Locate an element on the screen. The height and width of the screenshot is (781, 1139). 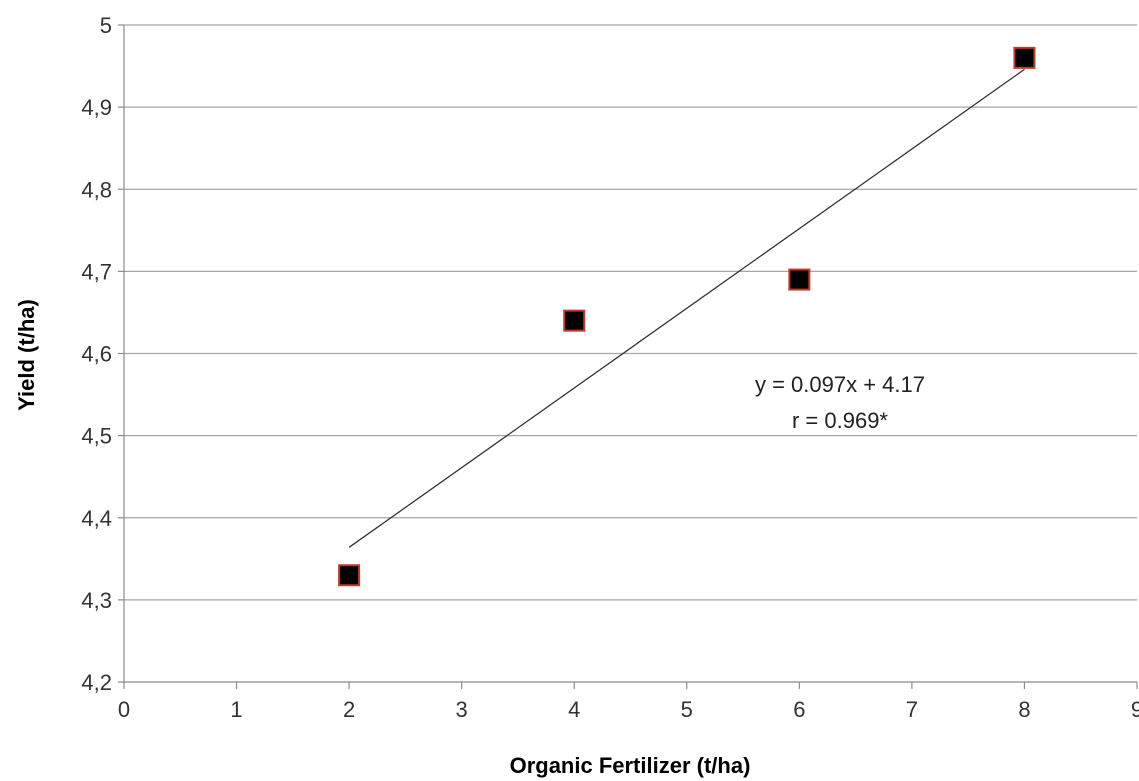
x-tick-label: 4 is located at coordinates (574, 709).